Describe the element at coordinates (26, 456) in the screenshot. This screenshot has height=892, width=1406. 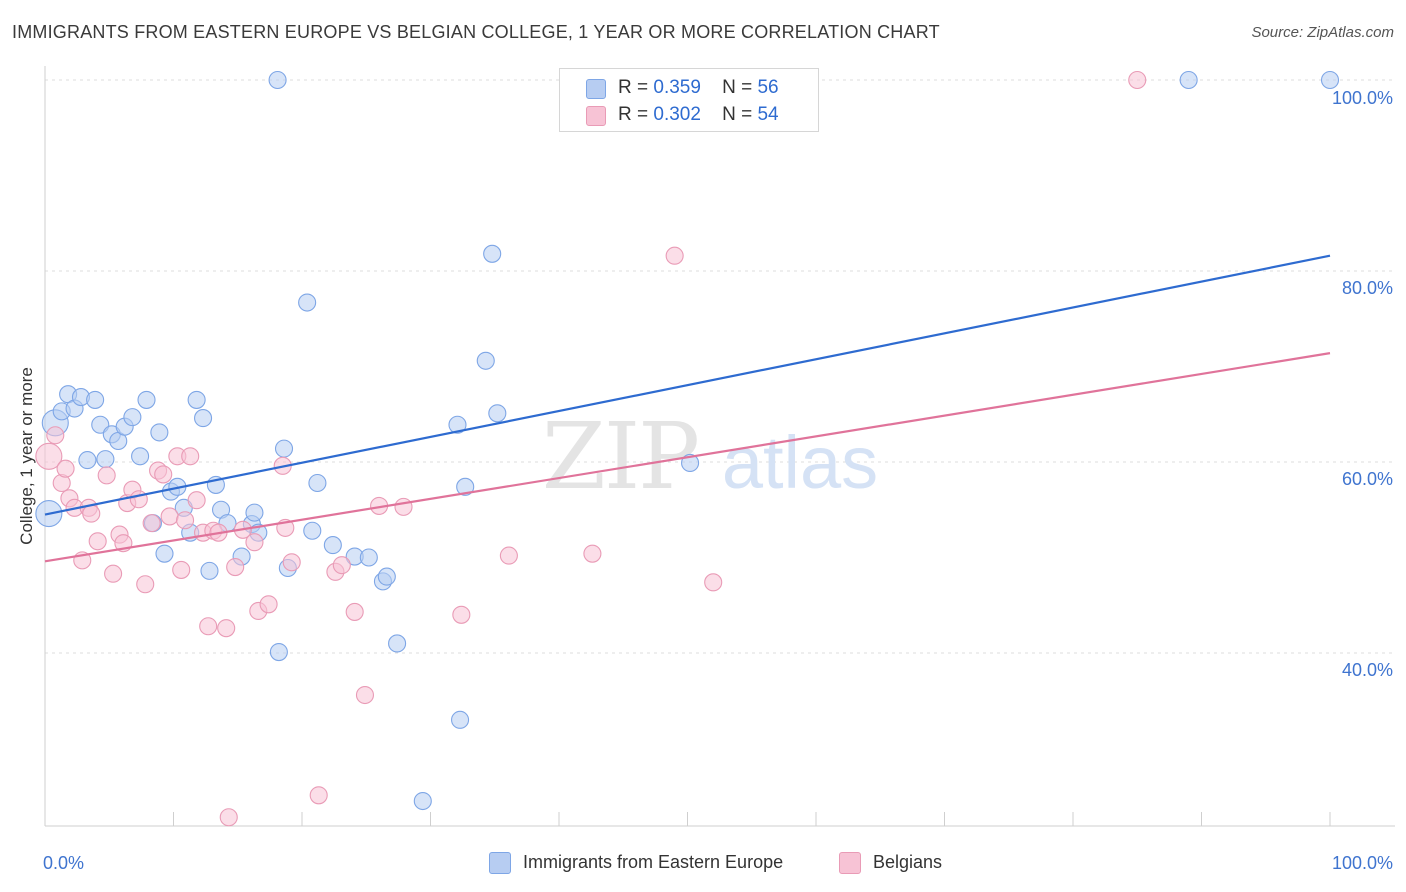
I see `y-axis-label: College, 1 year or more` at that location.